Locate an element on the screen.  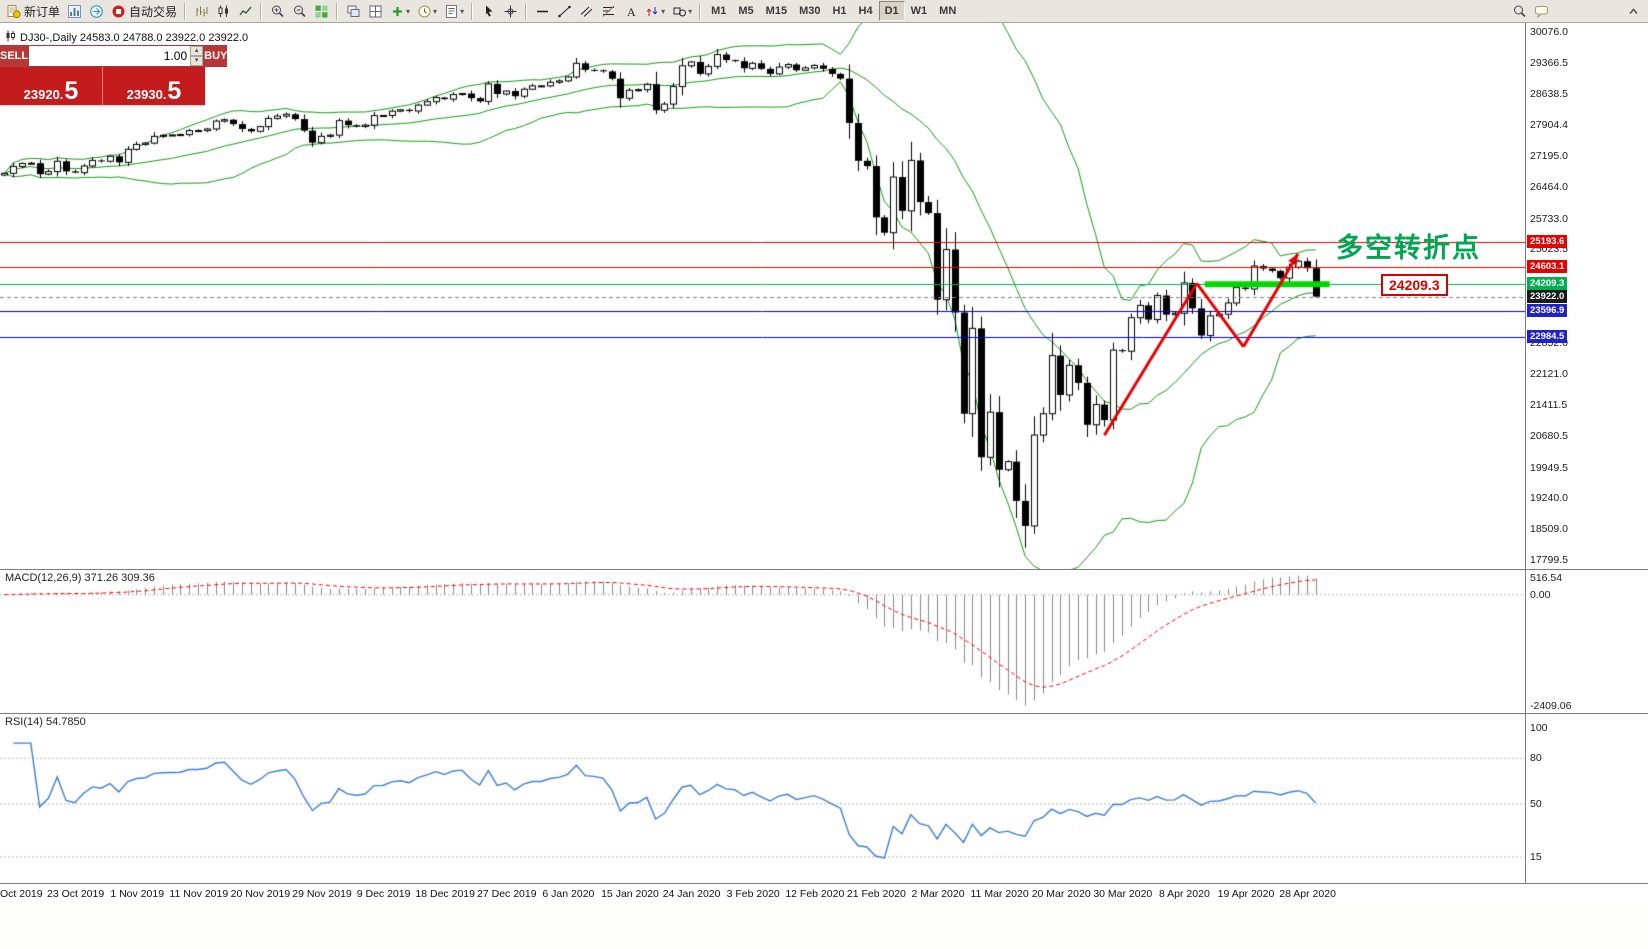
sell-button: SELL is located at coordinates (14, 56).